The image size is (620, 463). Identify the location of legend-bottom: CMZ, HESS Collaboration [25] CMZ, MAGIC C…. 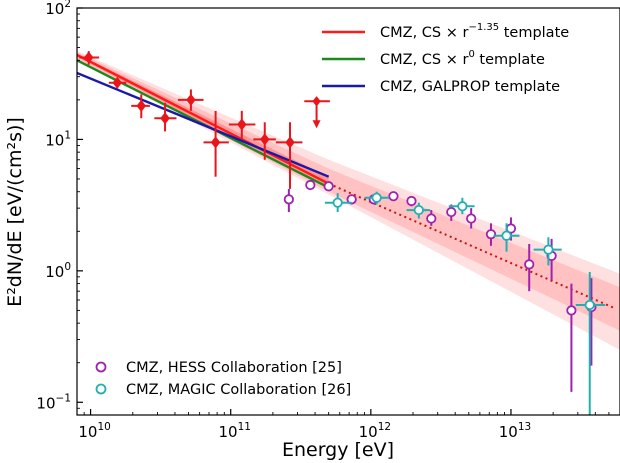
(223, 379).